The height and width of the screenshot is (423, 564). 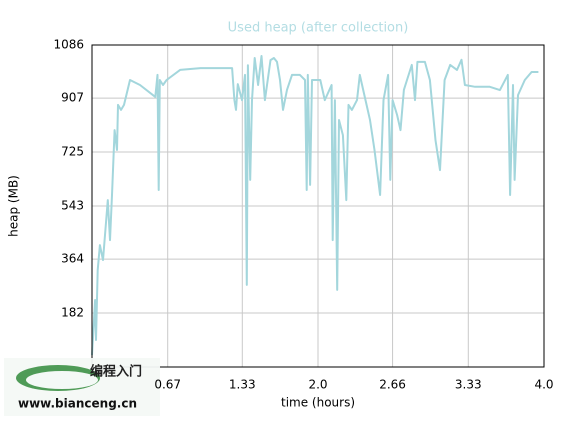 I want to click on y-axis-label: heap (MB), so click(x=14, y=206).